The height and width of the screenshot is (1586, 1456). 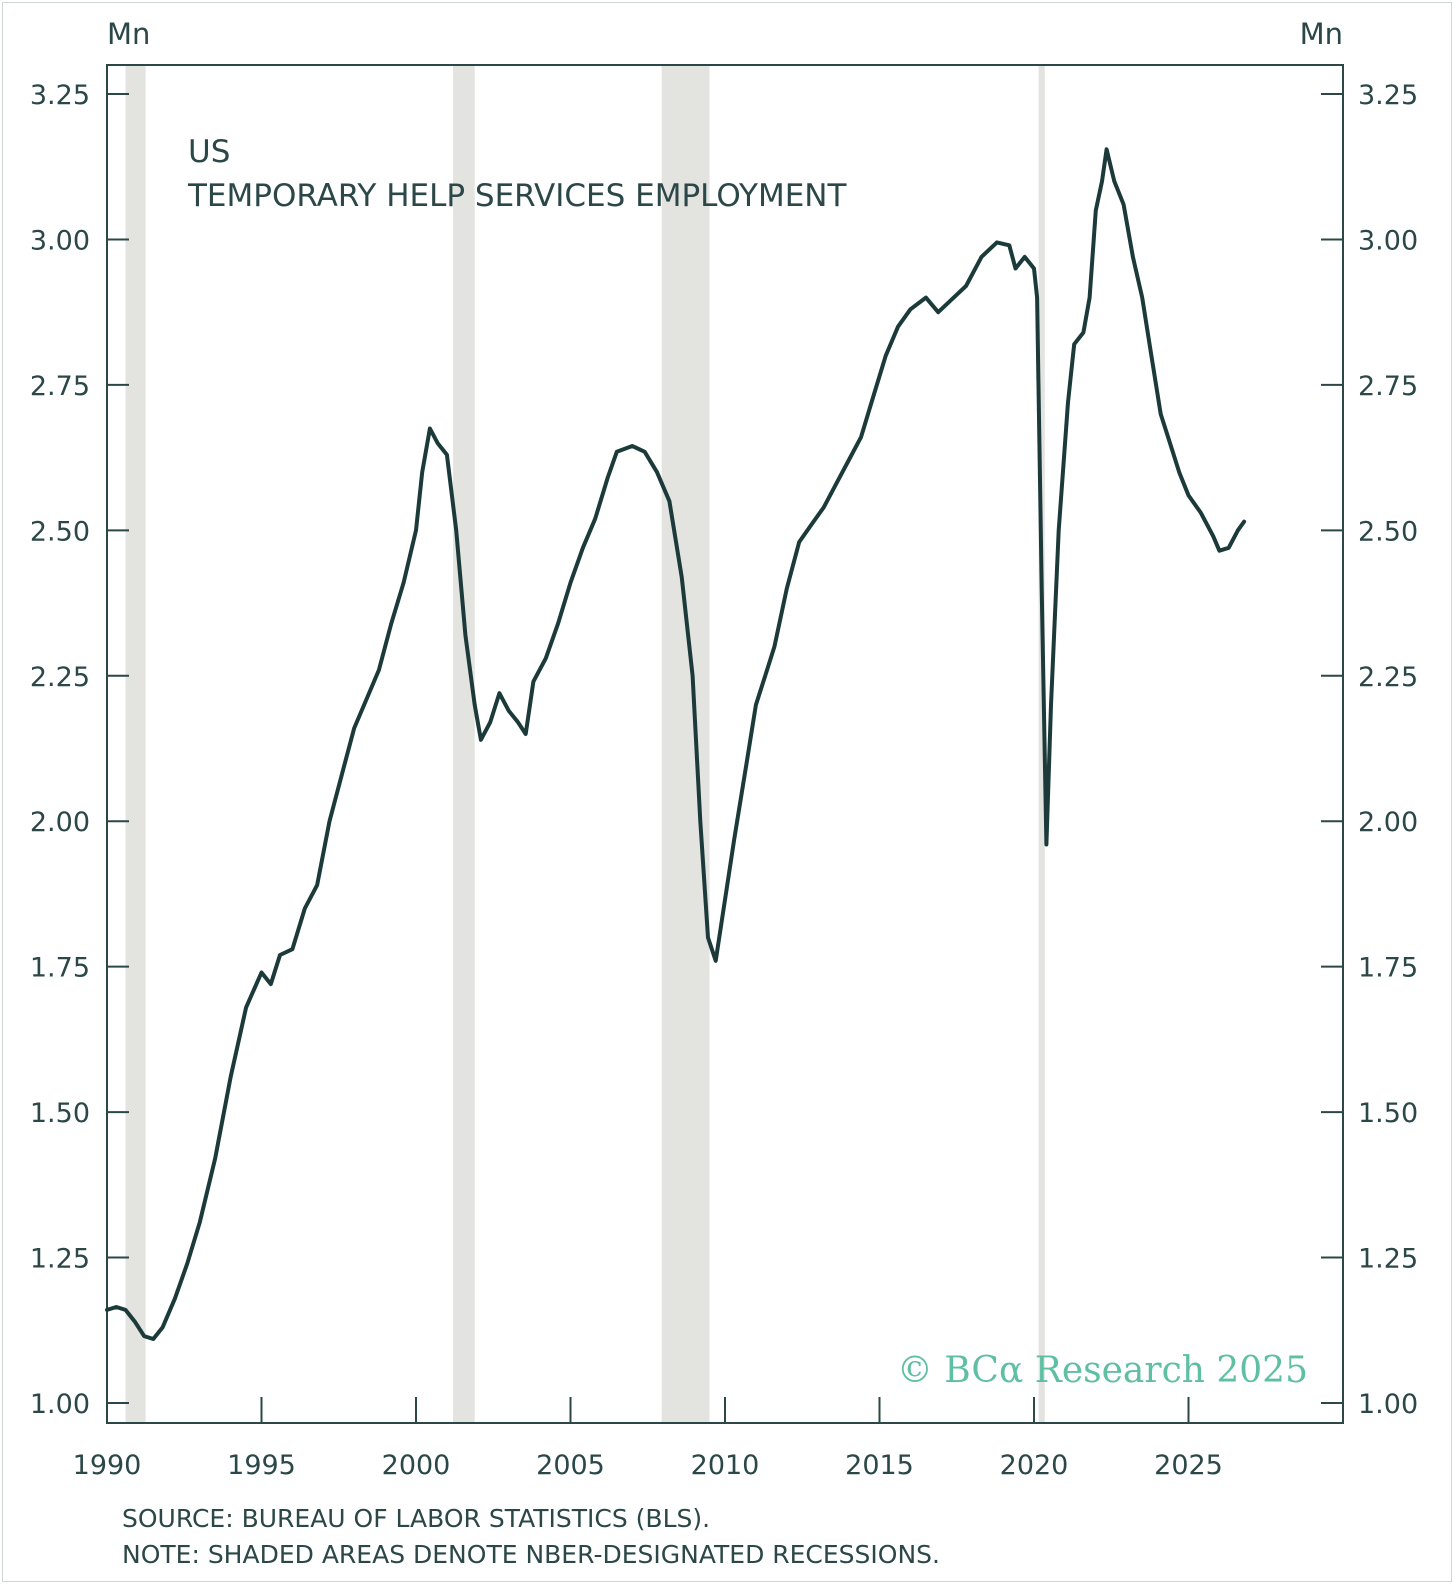 I want to click on x-tick-label-7: 2025, so click(x=1188, y=1465).